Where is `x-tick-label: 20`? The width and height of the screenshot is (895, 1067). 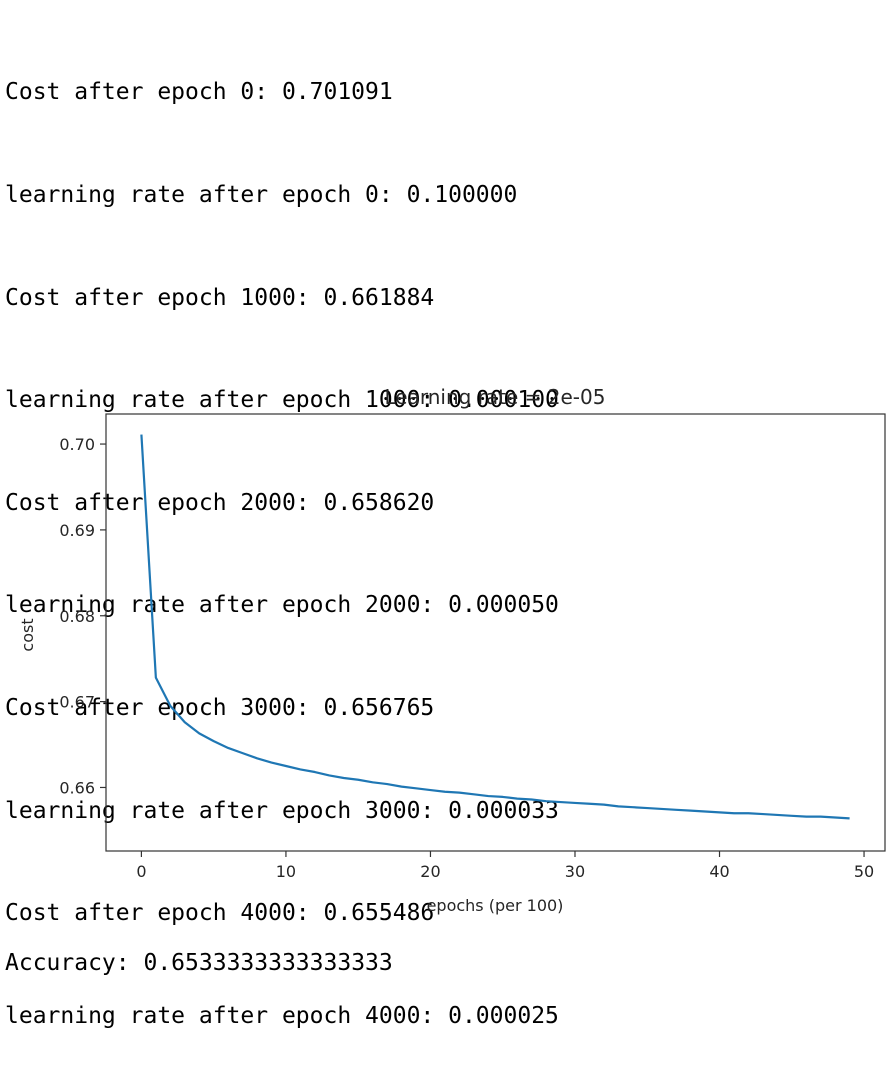
x-tick-label: 20 is located at coordinates (430, 871).